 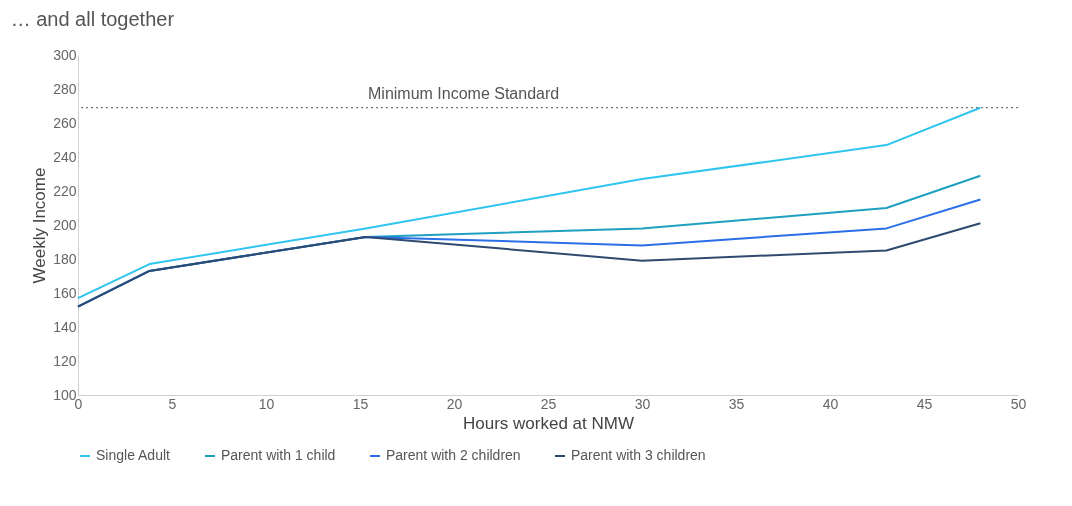 I want to click on x-tick-label: 25, so click(x=548, y=403).